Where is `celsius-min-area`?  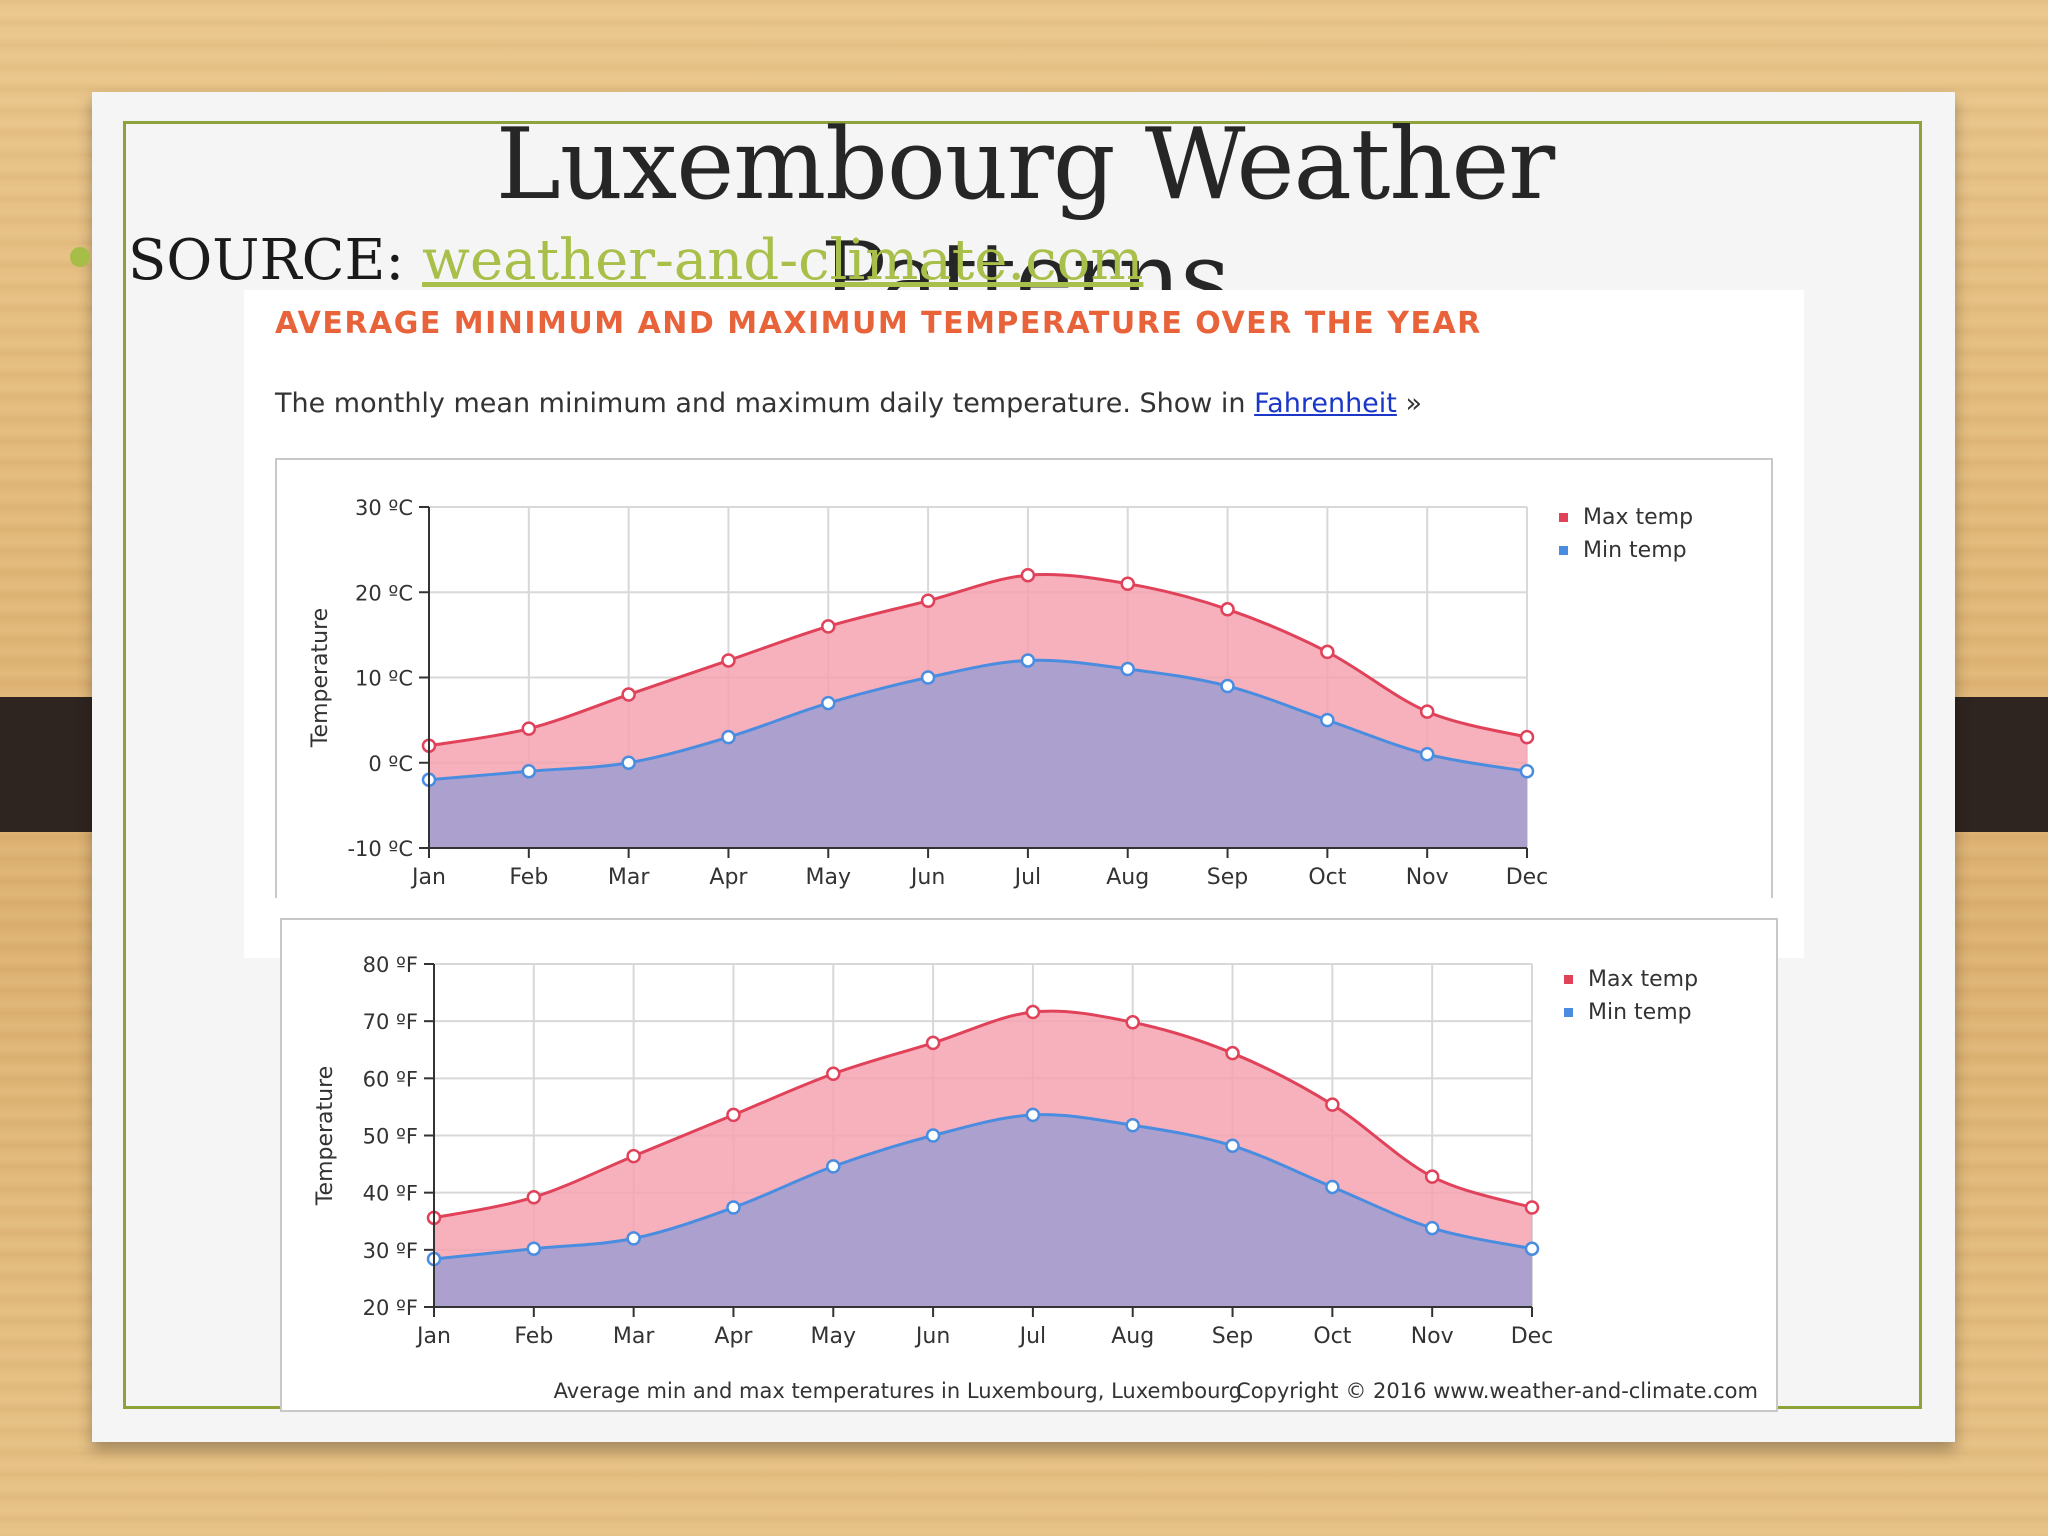 celsius-min-area is located at coordinates (978, 754).